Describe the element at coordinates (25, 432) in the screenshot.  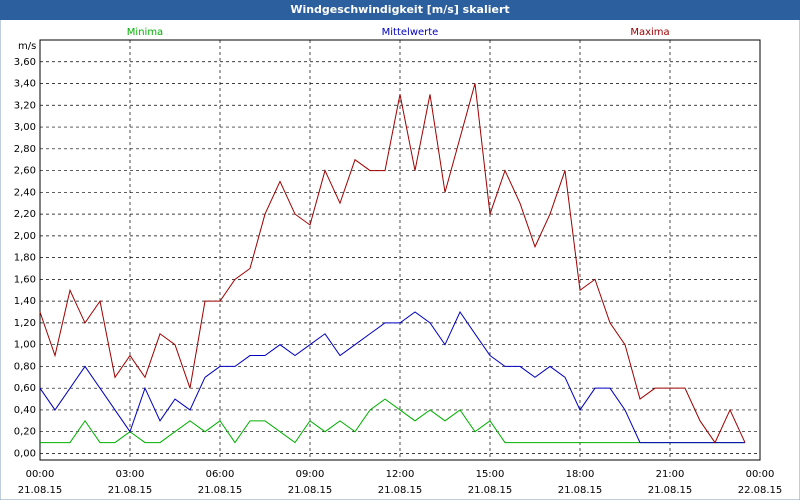
I see `y-tick-label: 0,20` at that location.